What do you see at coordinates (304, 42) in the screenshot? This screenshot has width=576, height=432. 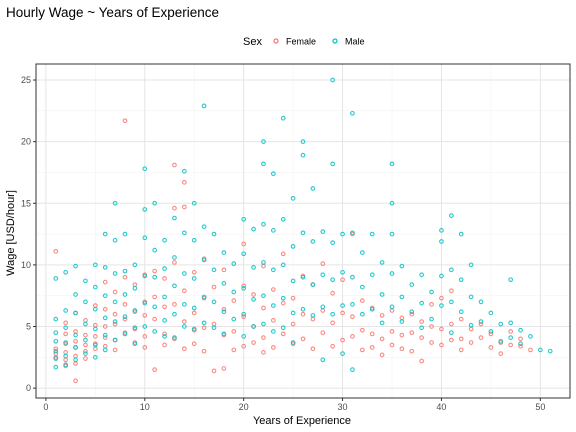 I see `legend: Sex Female Male` at bounding box center [304, 42].